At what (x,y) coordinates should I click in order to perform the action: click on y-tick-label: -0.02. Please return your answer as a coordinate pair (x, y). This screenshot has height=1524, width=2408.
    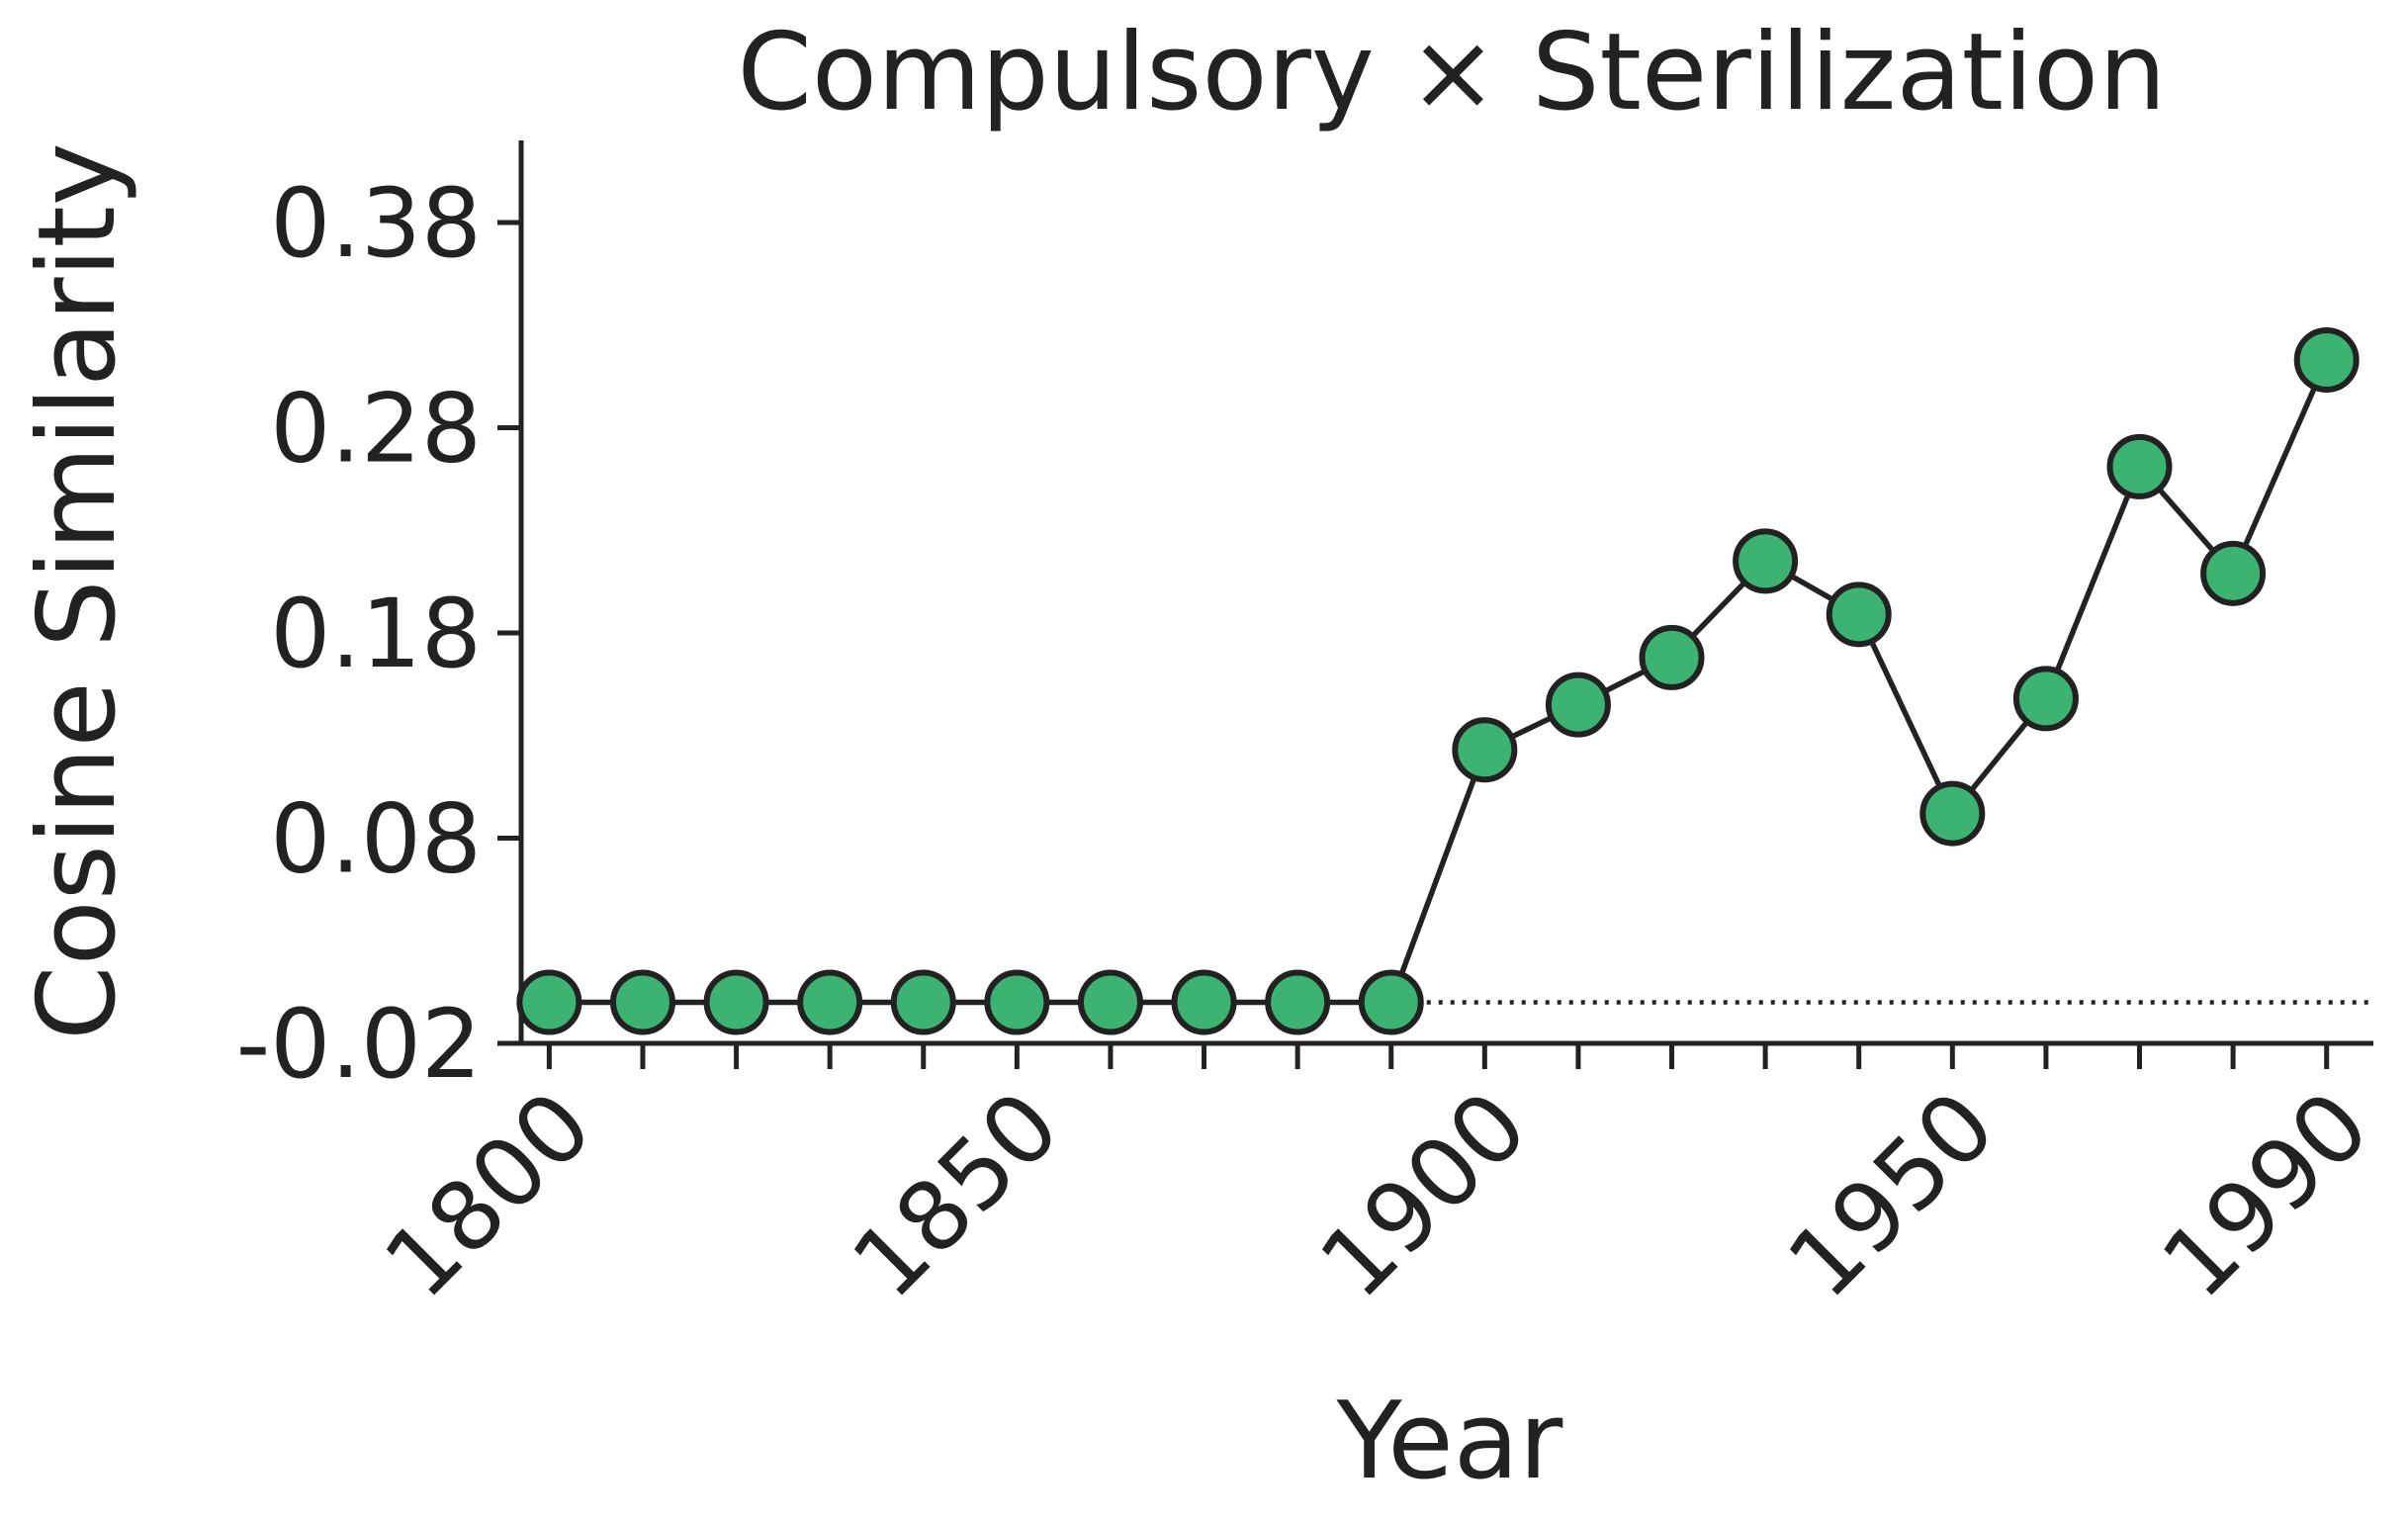
    Looking at the image, I should click on (359, 1044).